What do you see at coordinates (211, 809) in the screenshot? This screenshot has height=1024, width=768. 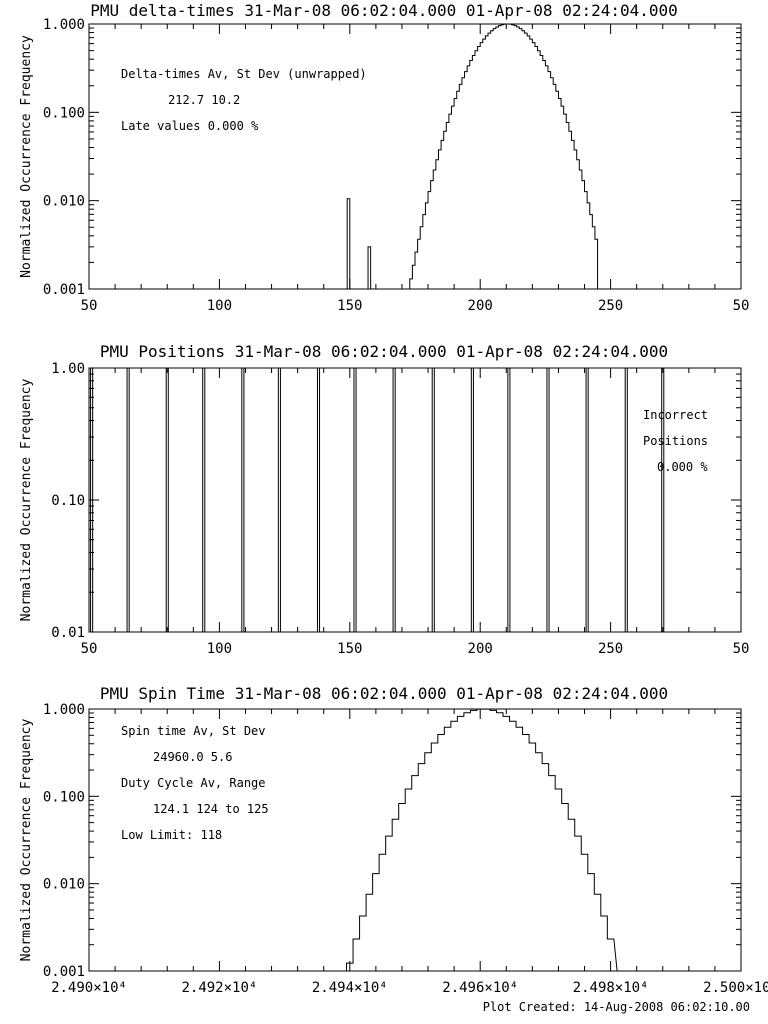 I see `annotation-text: 124.1 124 to 125` at bounding box center [211, 809].